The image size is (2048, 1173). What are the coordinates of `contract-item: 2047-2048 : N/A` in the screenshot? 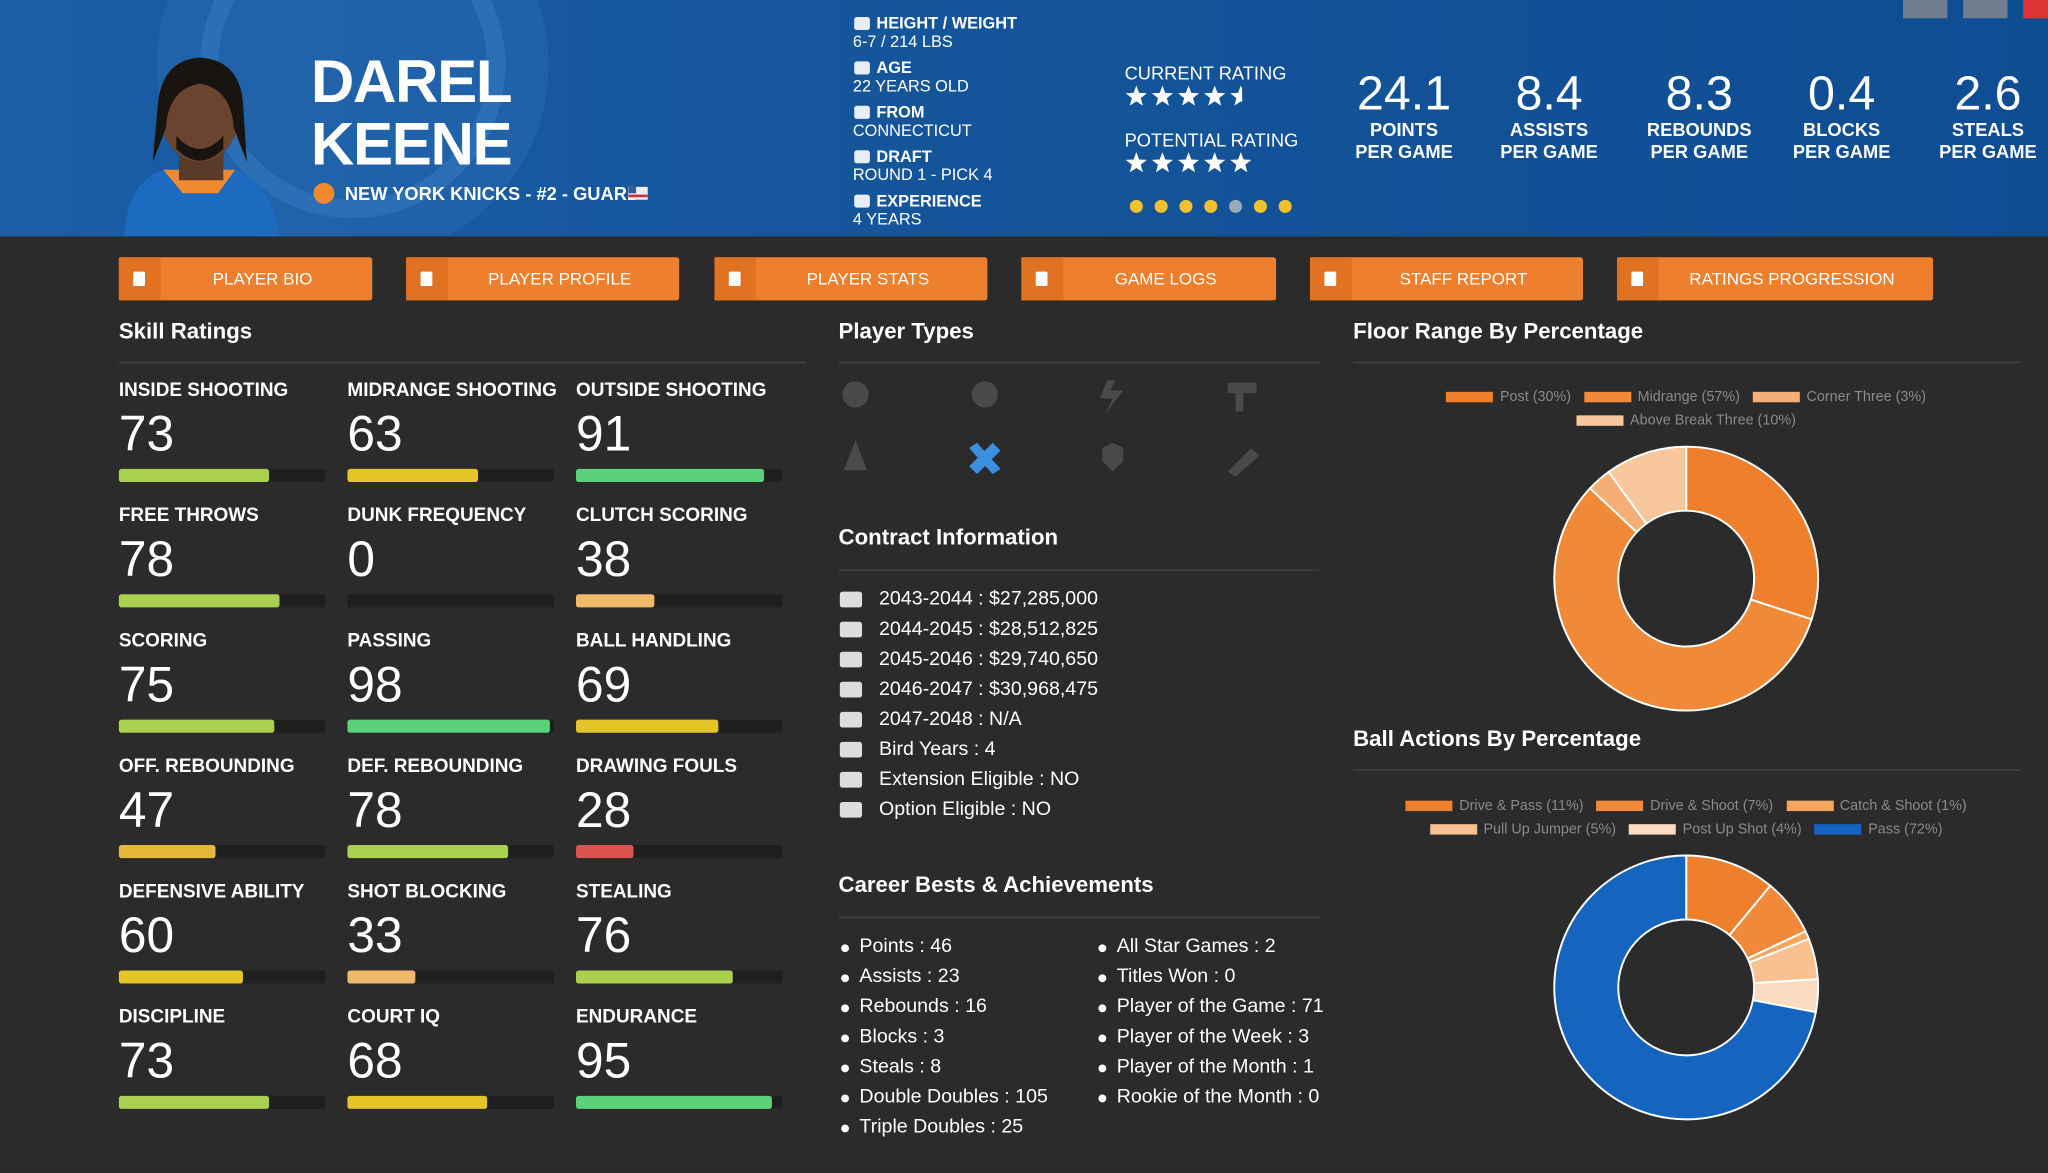 It's located at (950, 719).